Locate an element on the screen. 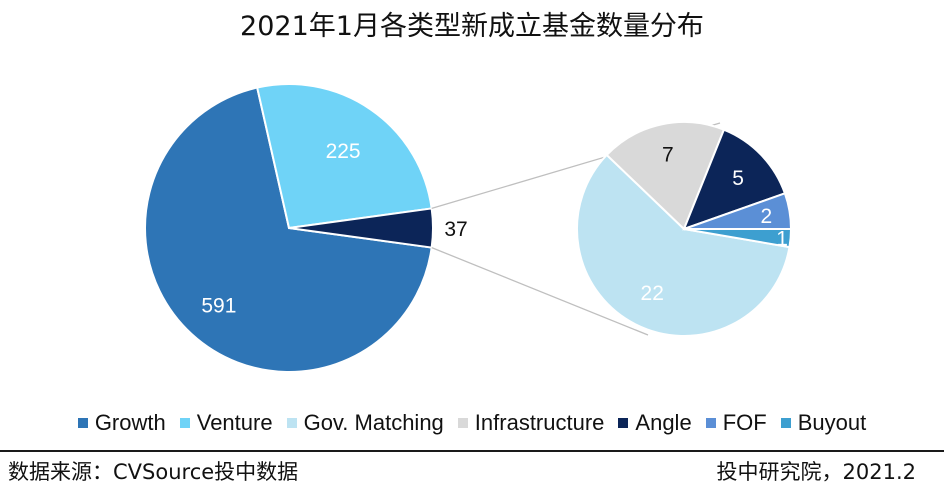  legend-label: Infrastructure is located at coordinates (539, 422).